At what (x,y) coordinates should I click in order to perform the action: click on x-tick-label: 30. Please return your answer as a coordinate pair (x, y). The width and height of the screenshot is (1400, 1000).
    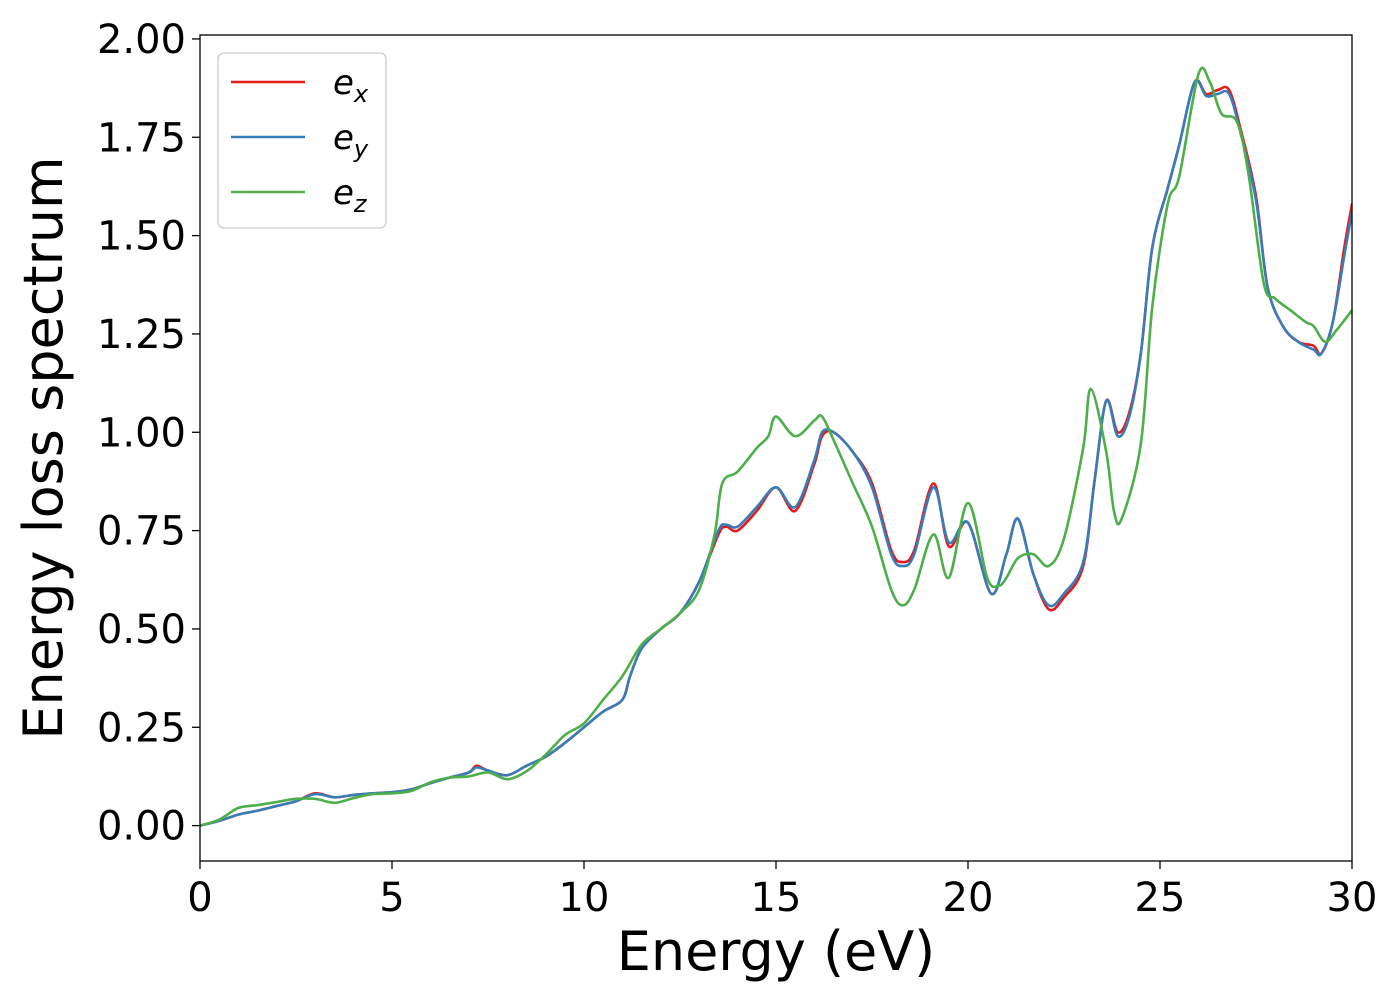
    Looking at the image, I should click on (1352, 898).